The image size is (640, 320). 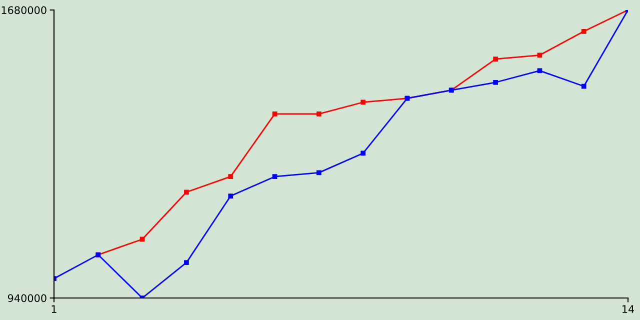 I want to click on x-tick-label: 1, so click(x=54, y=309).